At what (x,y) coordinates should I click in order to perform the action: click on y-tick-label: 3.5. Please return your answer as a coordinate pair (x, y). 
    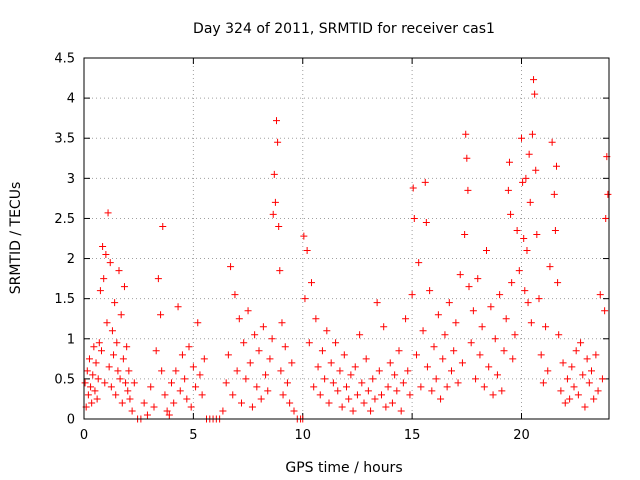
    Looking at the image, I should click on (64, 139).